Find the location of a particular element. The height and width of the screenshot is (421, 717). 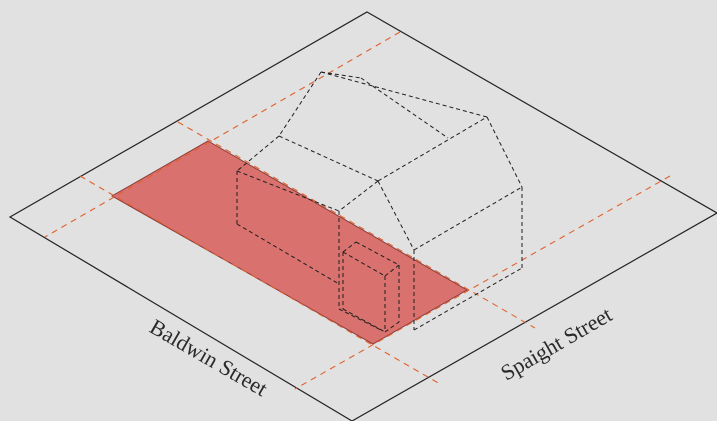

accessory-block-wireframe is located at coordinates (371, 287).